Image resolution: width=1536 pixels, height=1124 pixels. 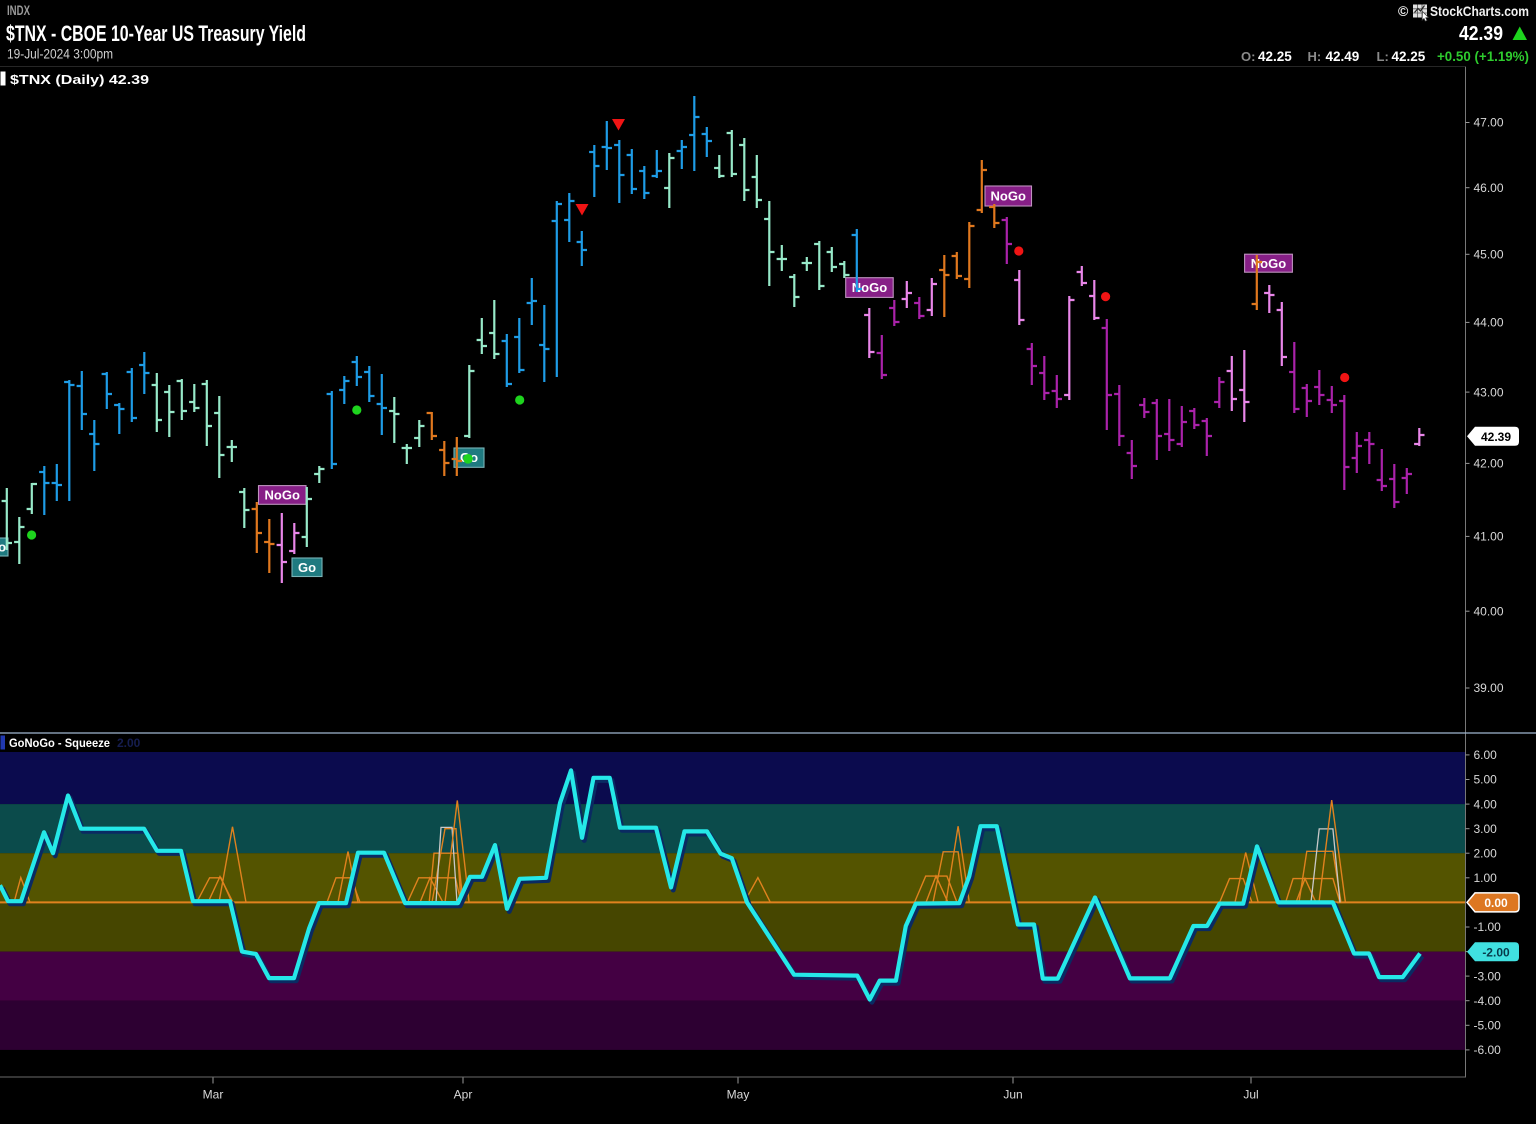 What do you see at coordinates (213, 1095) in the screenshot?
I see `svg-text: Mar` at bounding box center [213, 1095].